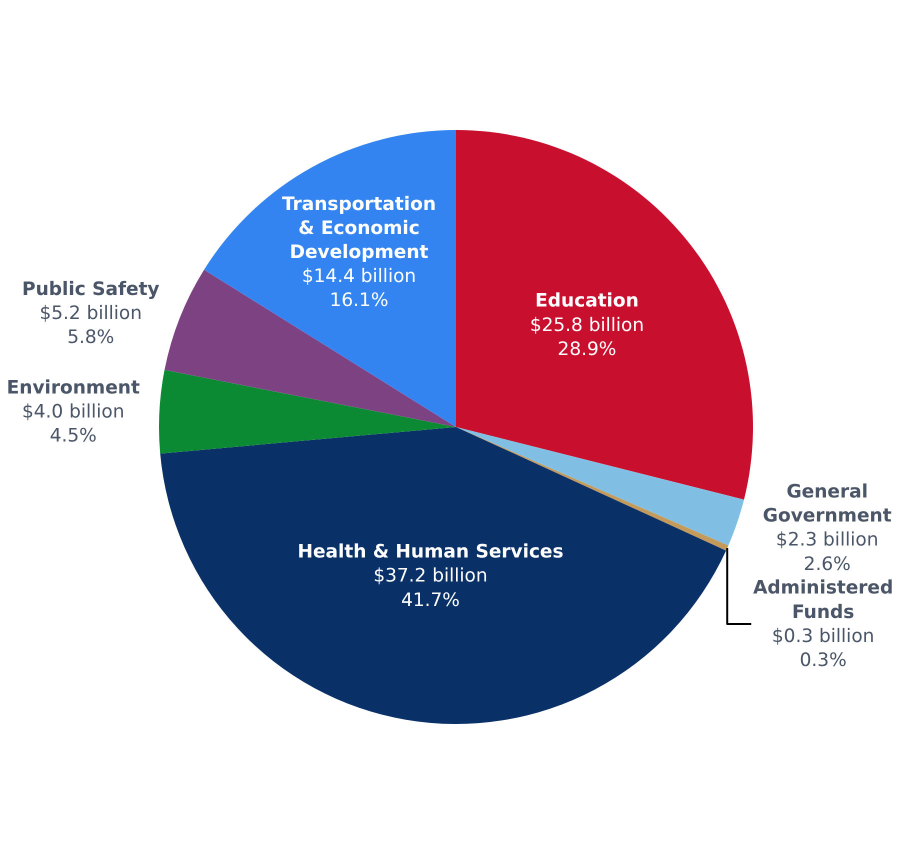 This screenshot has height=854, width=901. I want to click on slice-label: Health & Human Services, so click(430, 552).